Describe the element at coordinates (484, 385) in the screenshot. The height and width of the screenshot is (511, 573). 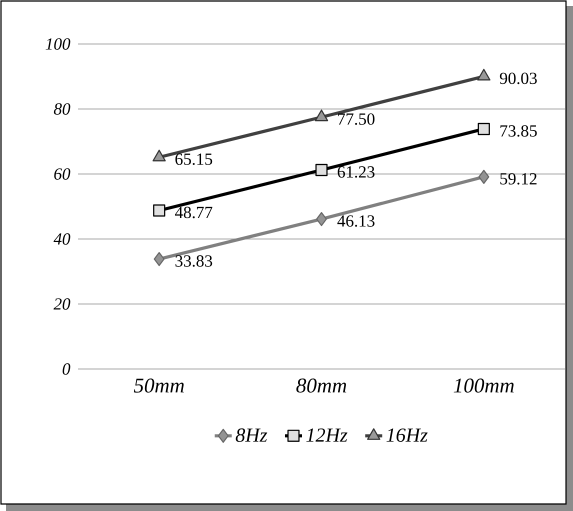
I see `x-tick-label: 100mm` at that location.